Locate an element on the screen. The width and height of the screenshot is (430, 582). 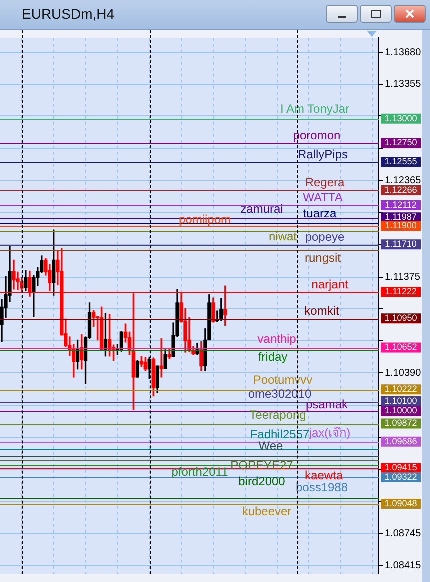
text: 1.13000 is located at coordinates (401, 118).